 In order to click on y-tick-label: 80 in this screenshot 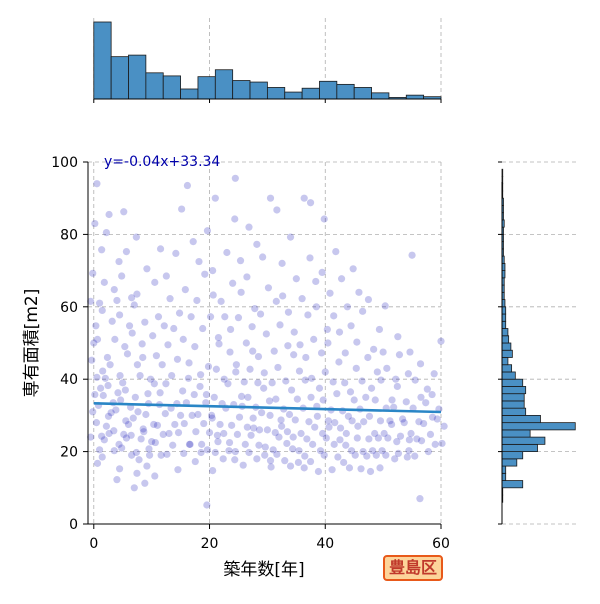, I will do `click(69, 235)`.